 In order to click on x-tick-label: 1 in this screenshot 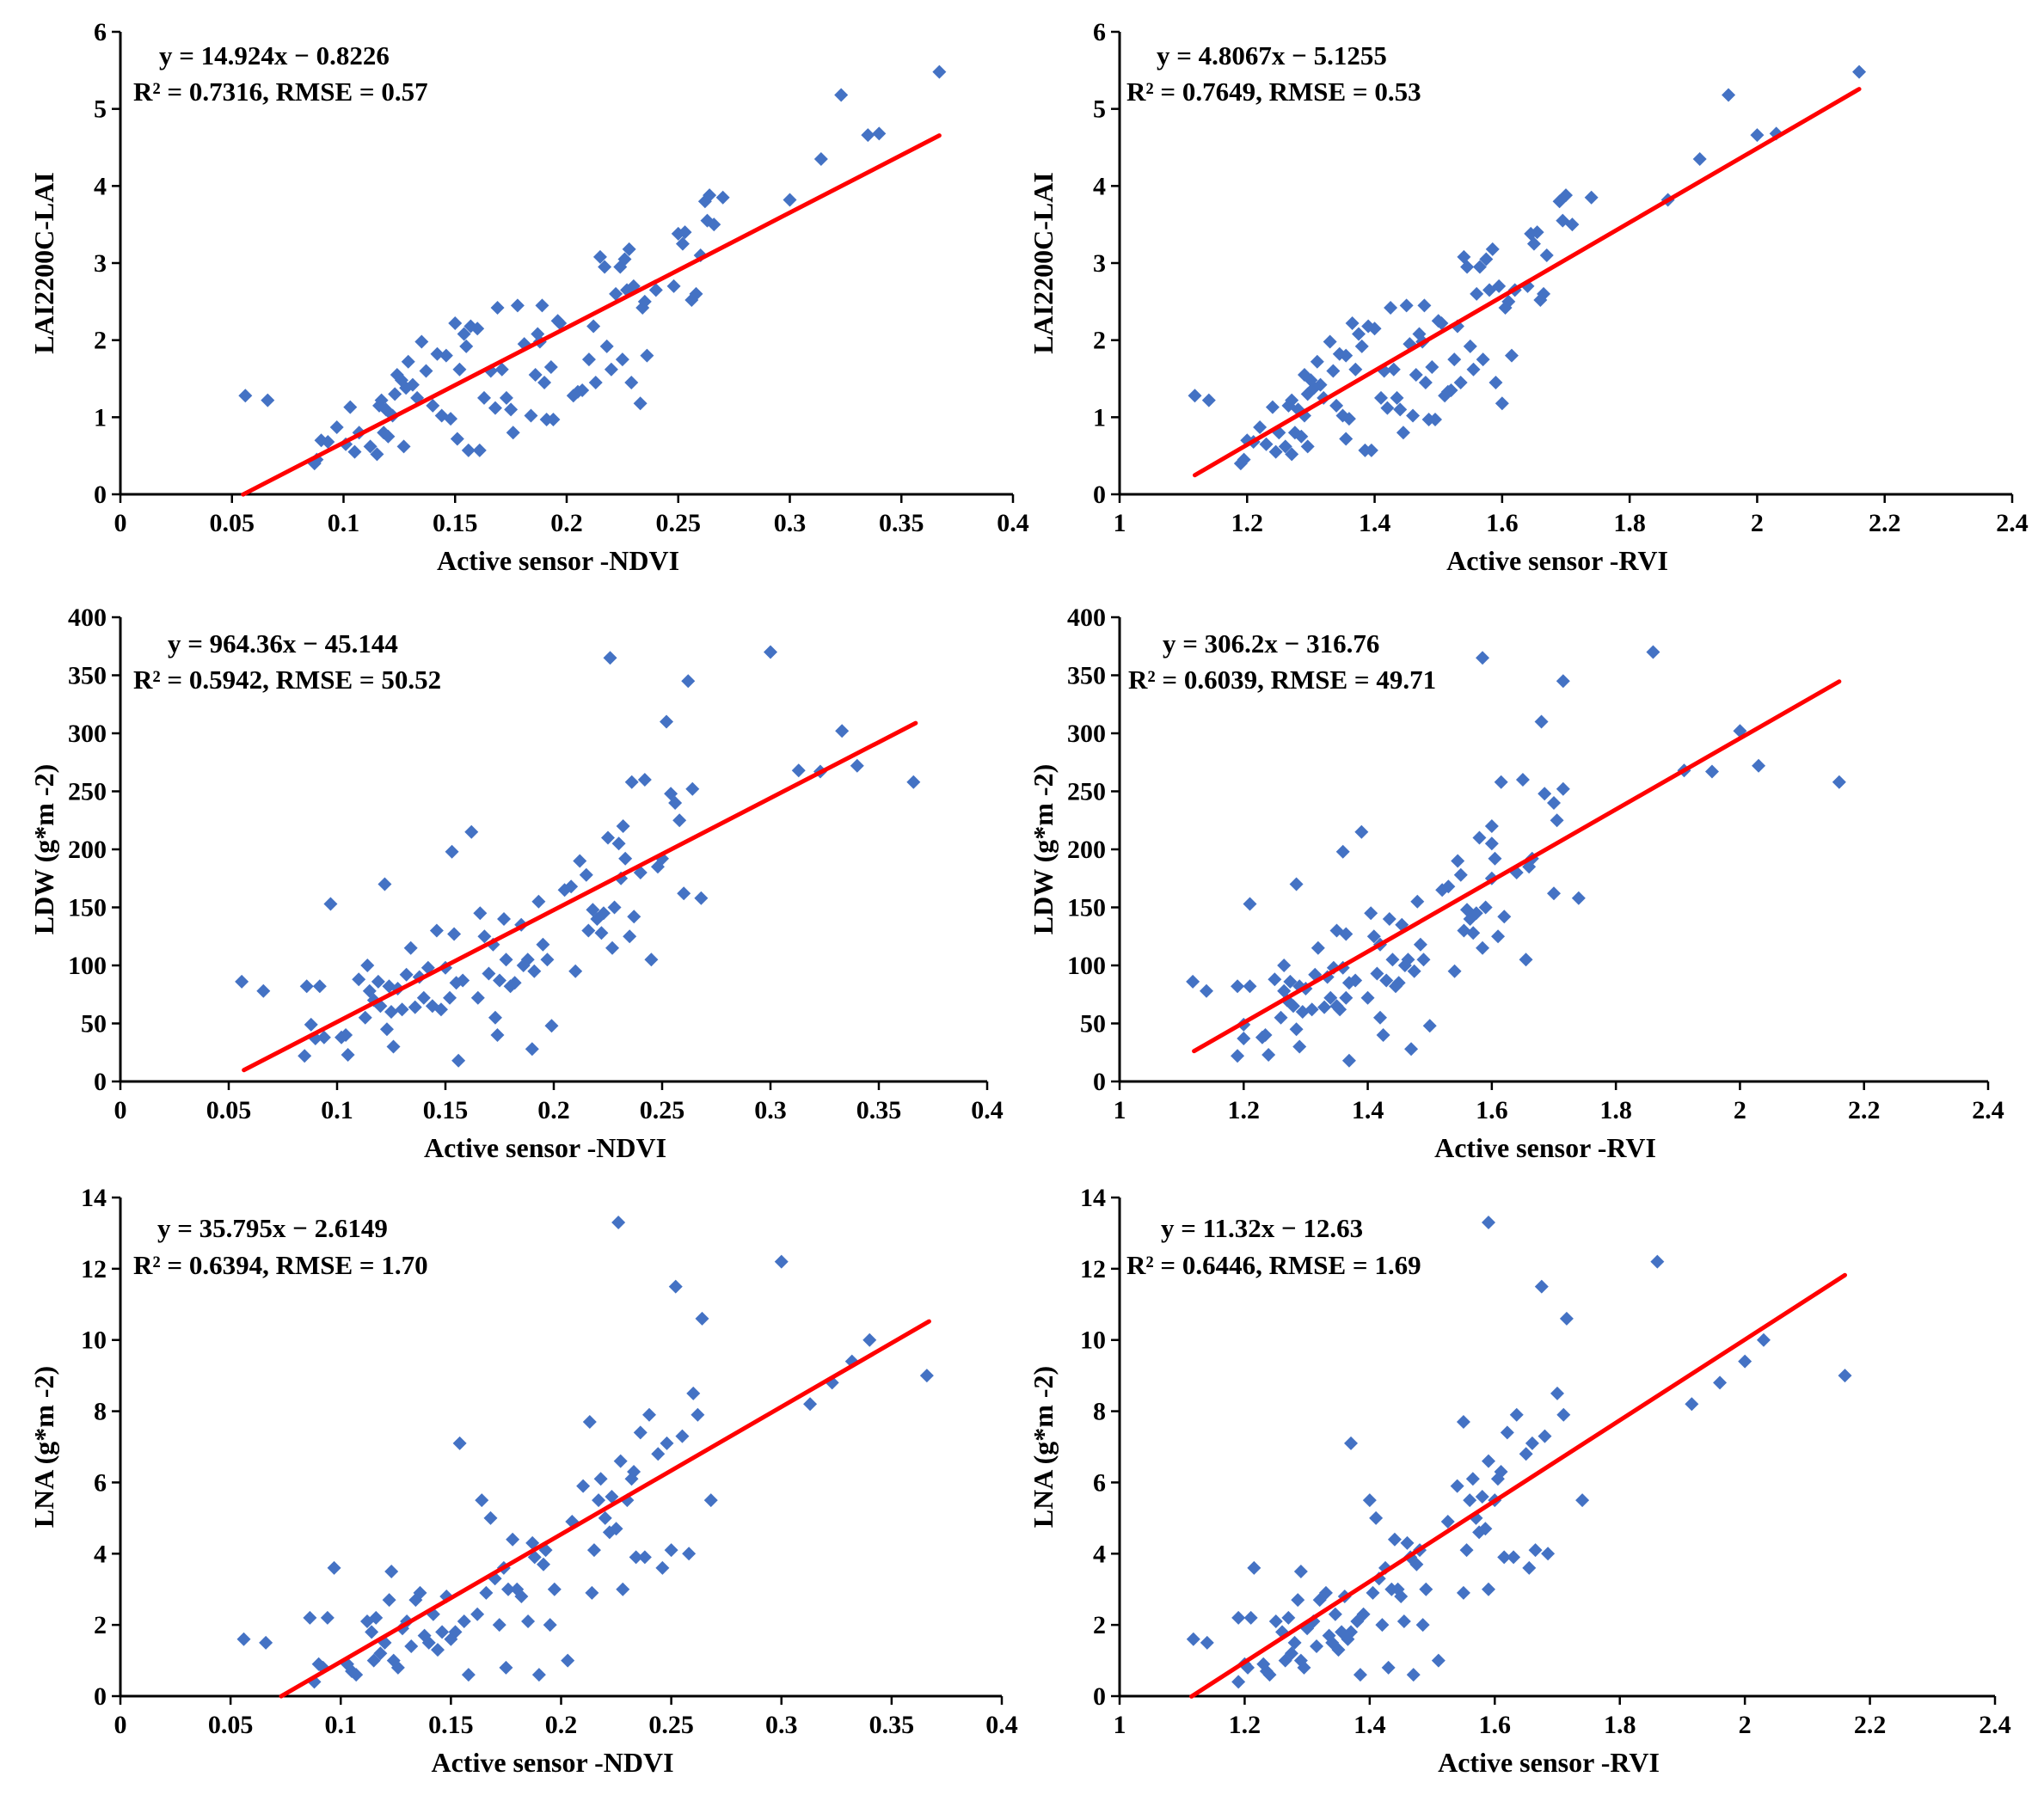, I will do `click(1120, 1110)`.